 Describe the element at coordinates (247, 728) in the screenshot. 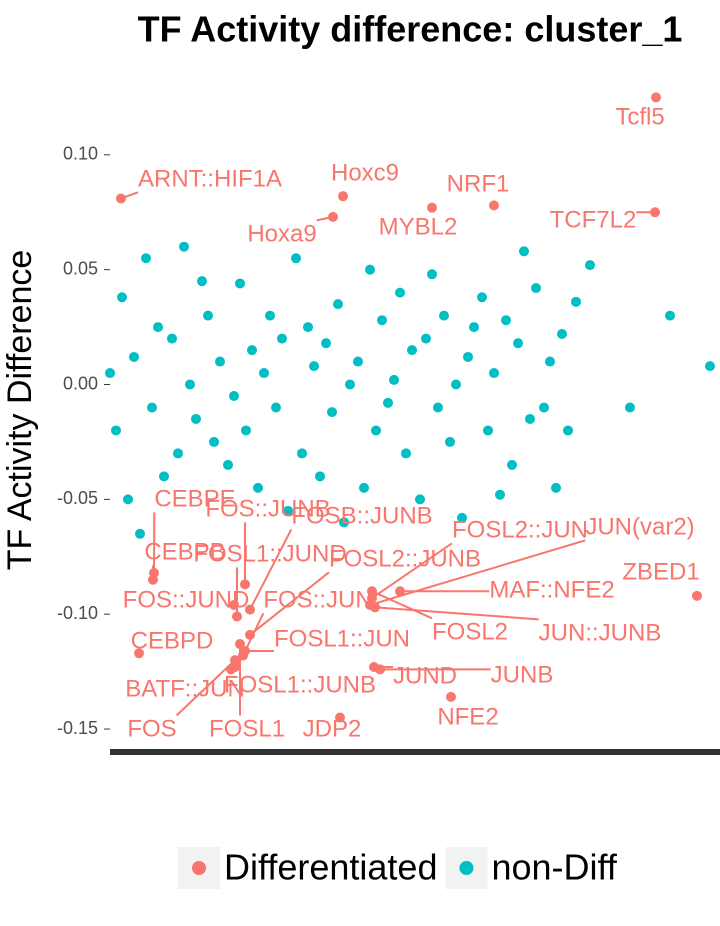

I see `point-label: FOSL1` at that location.